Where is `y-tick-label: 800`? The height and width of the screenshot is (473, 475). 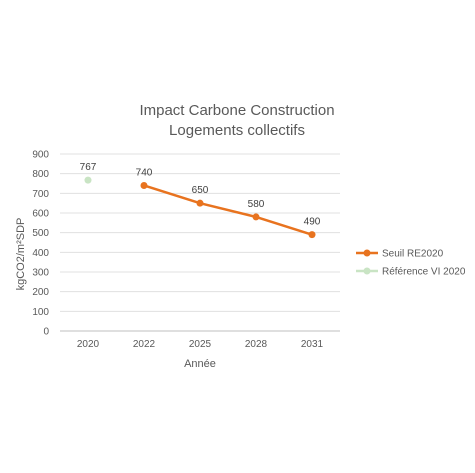
y-tick-label: 800 is located at coordinates (40, 174).